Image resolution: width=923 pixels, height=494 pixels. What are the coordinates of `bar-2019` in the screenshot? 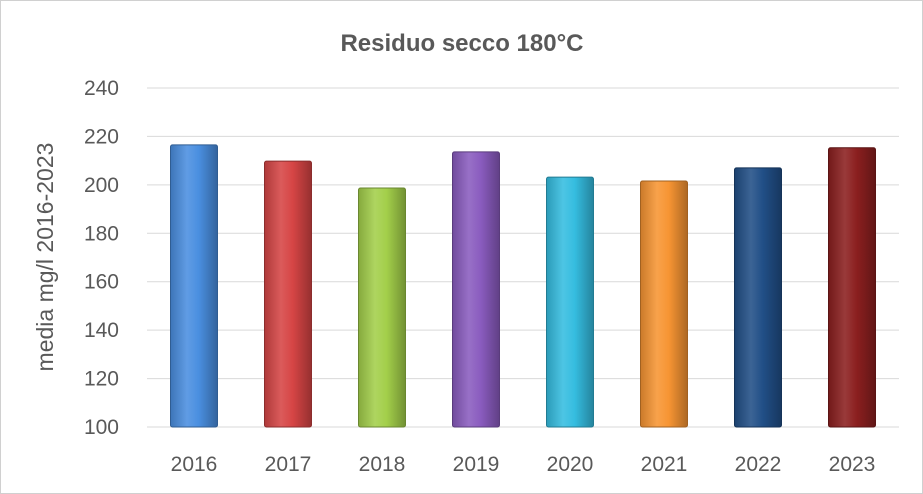 It's located at (476, 289).